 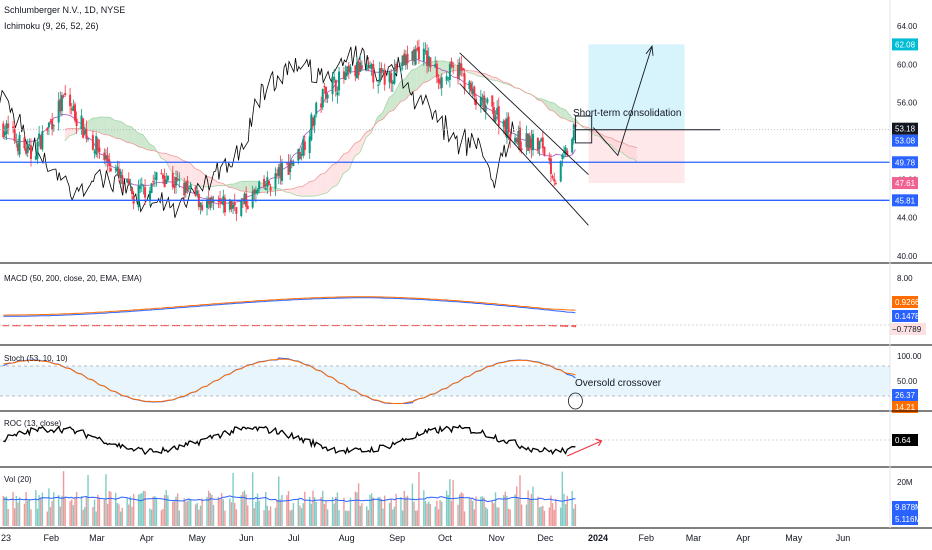 What do you see at coordinates (743, 538) in the screenshot?
I see `time-axis-label: Apr` at bounding box center [743, 538].